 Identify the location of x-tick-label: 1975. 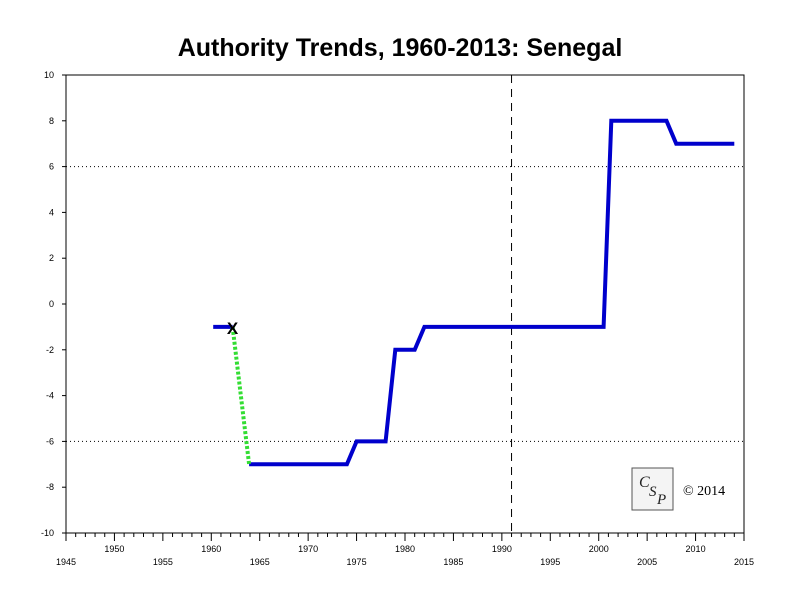
(357, 562).